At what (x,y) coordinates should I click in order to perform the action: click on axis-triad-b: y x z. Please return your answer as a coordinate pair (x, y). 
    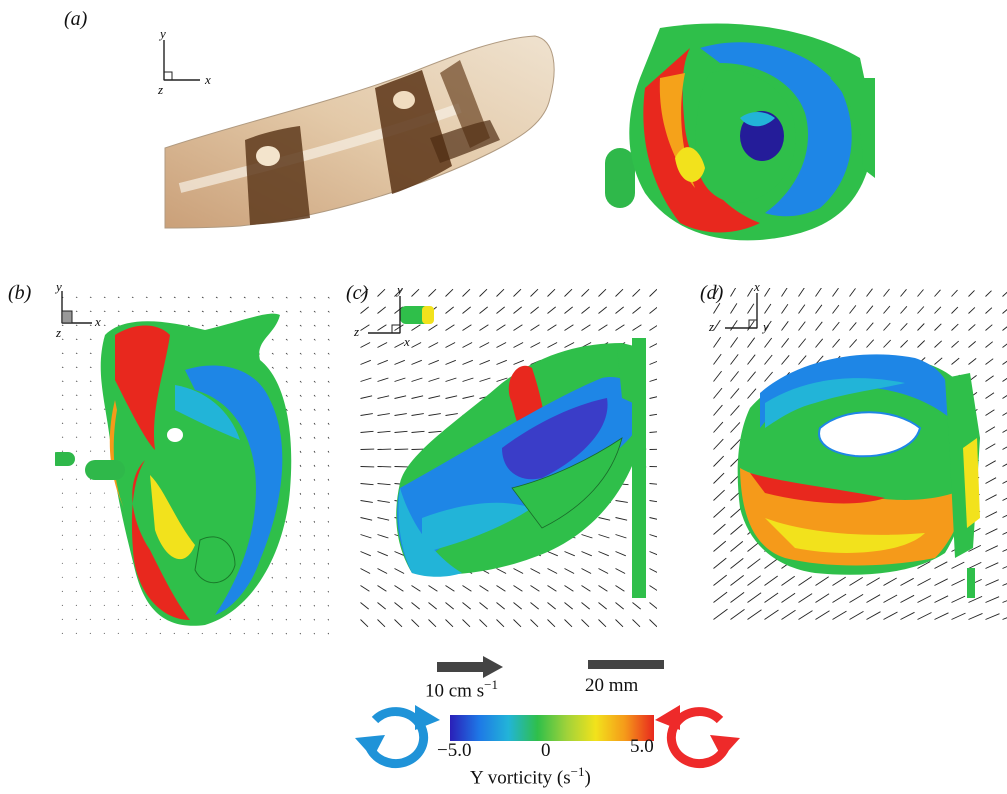
    Looking at the image, I should click on (85, 316).